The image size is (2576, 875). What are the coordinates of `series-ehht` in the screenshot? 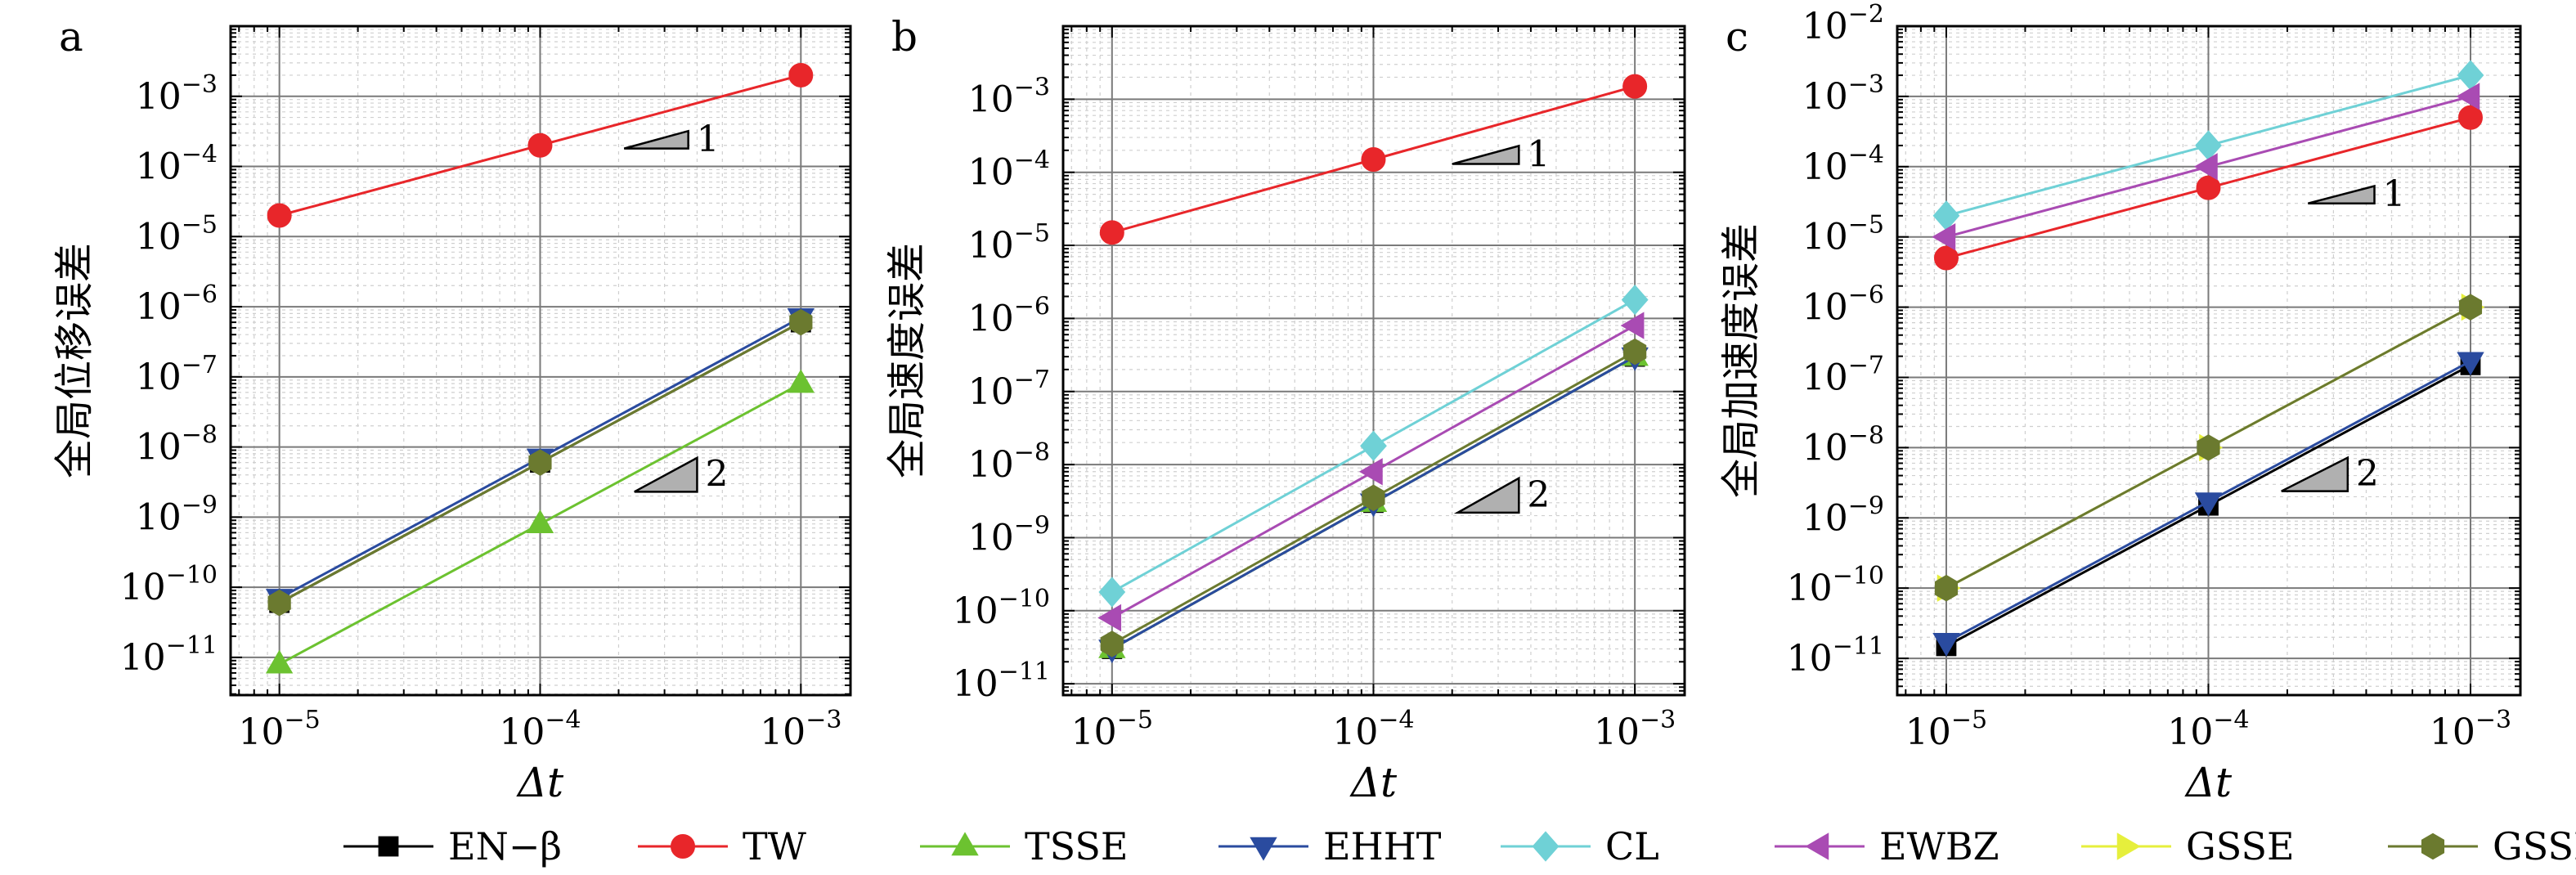 It's located at (2208, 504).